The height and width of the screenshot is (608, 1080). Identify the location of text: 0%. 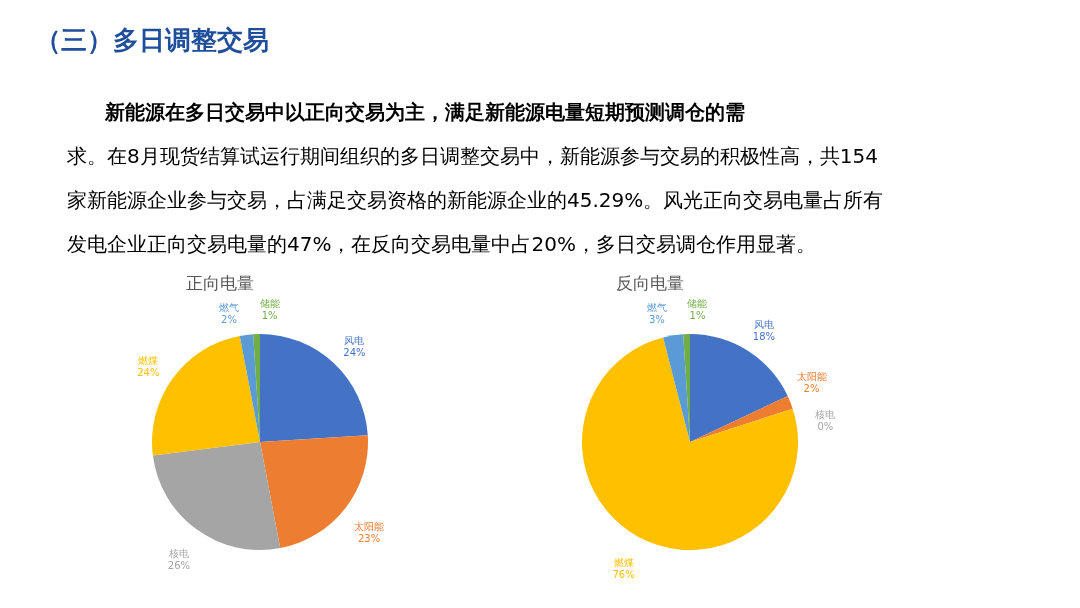
(825, 426).